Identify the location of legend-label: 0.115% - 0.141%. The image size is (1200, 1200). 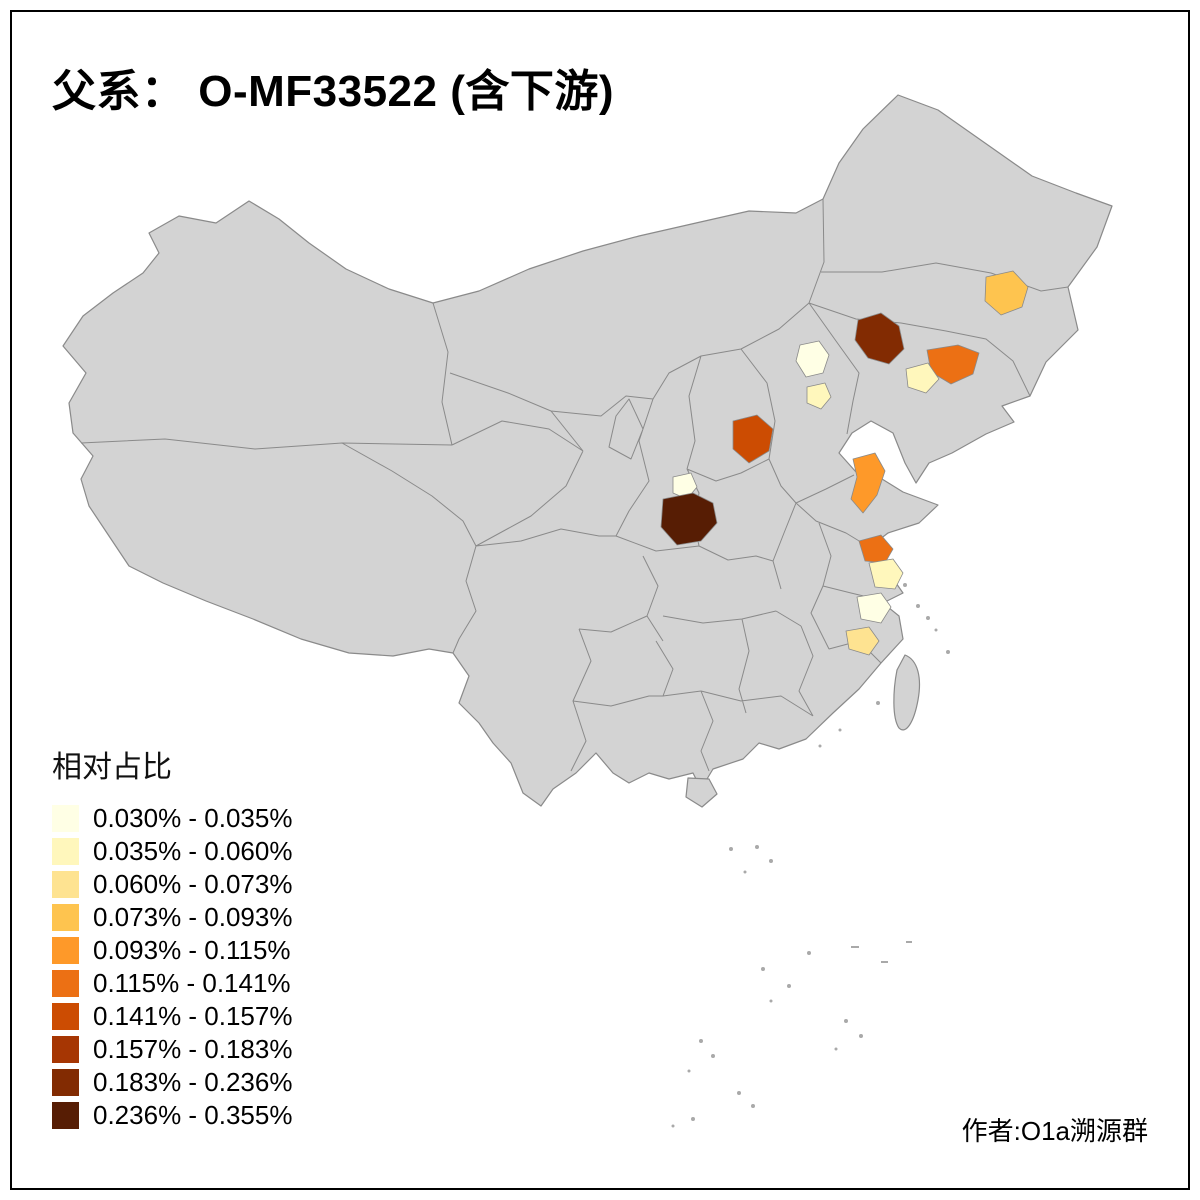
(192, 983).